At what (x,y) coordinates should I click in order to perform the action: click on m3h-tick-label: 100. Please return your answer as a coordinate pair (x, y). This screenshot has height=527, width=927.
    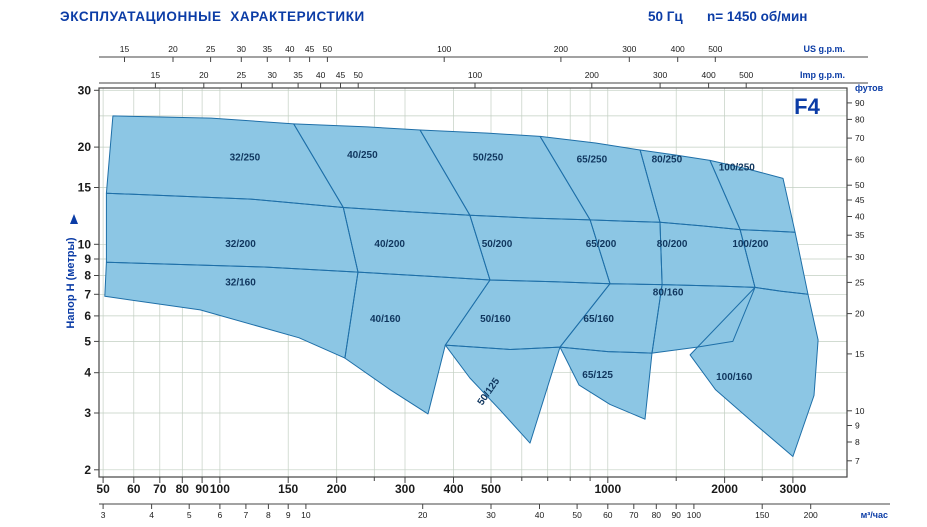
    Looking at the image, I should click on (694, 515).